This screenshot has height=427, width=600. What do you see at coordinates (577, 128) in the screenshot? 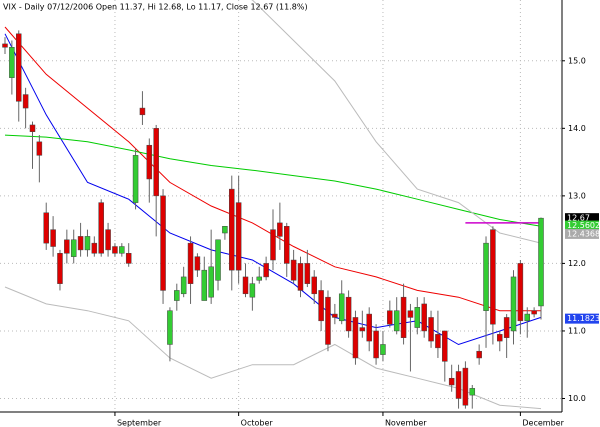
I see `y-tick-label: 14.0` at bounding box center [577, 128].